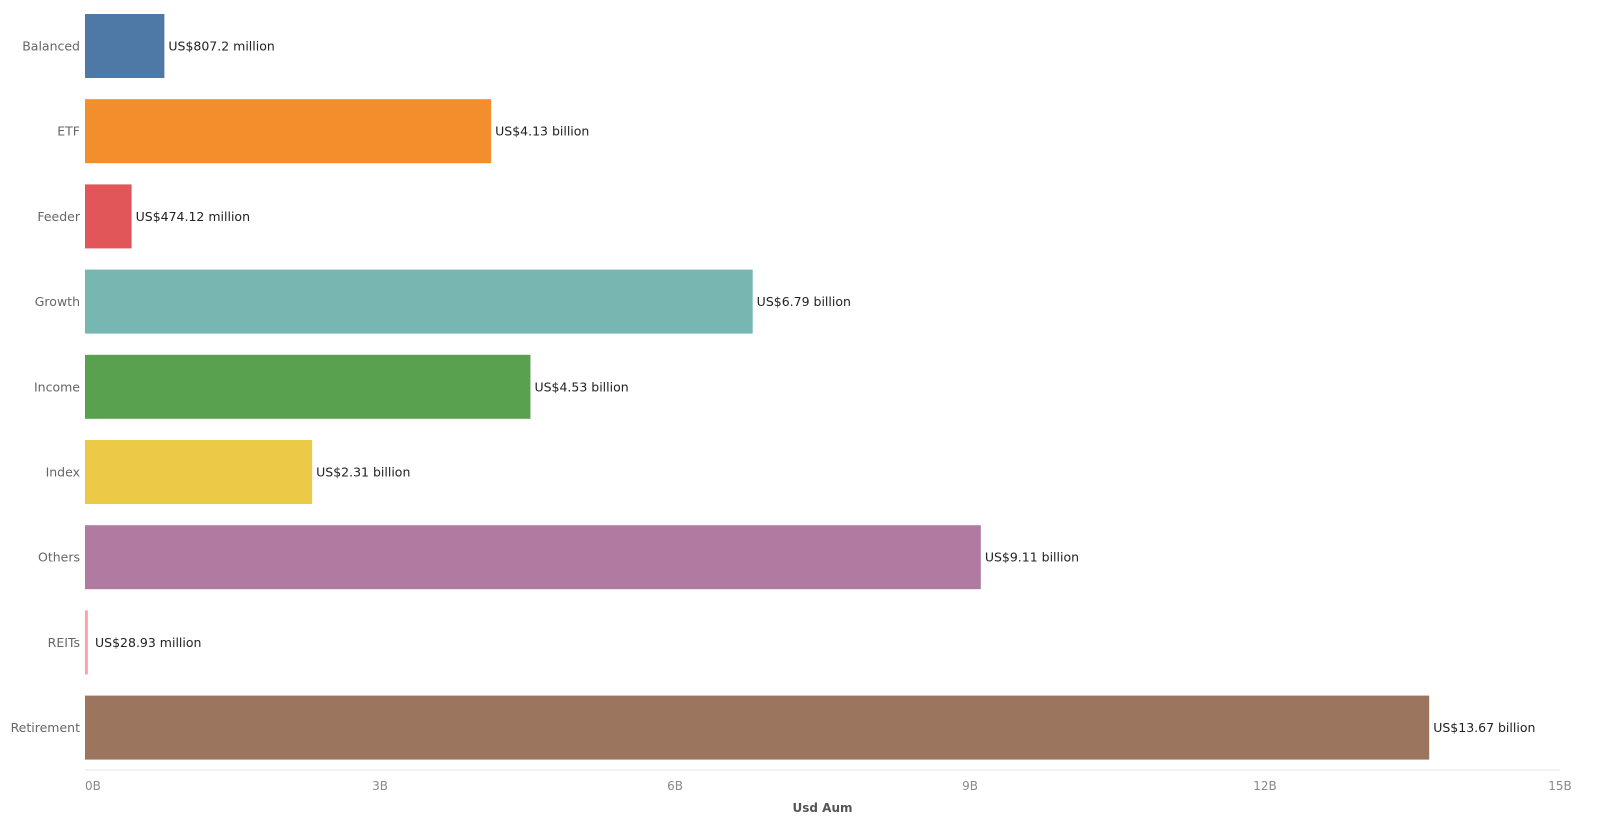 This screenshot has width=1600, height=822. What do you see at coordinates (1265, 786) in the screenshot?
I see `x-tick-label-12b: 12B` at bounding box center [1265, 786].